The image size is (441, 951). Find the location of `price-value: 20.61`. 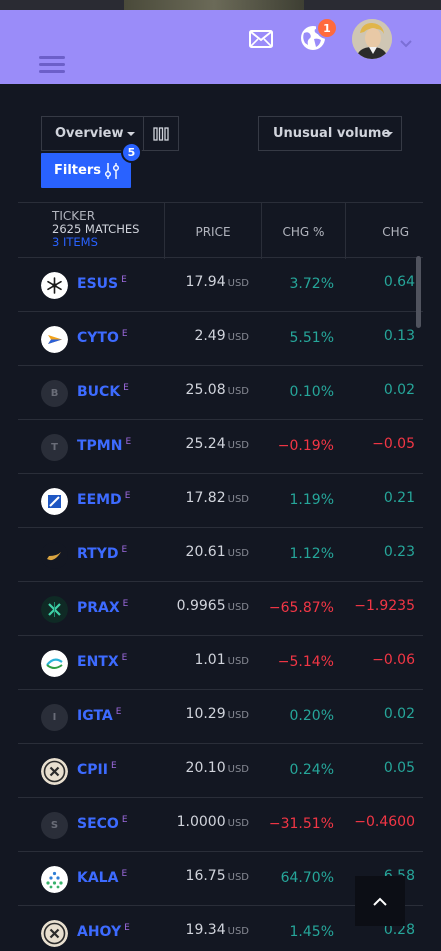

price-value: 20.61 is located at coordinates (205, 552).